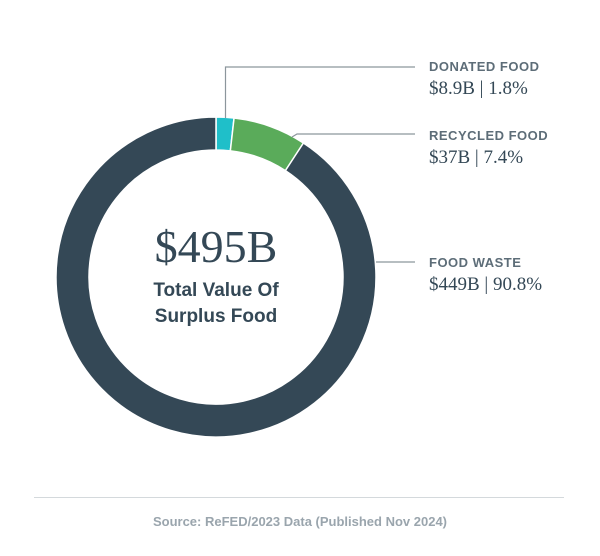 The height and width of the screenshot is (556, 600). I want to click on label-donated-food: DONATED FOOD $8.9B | 1.8%, so click(509, 80).